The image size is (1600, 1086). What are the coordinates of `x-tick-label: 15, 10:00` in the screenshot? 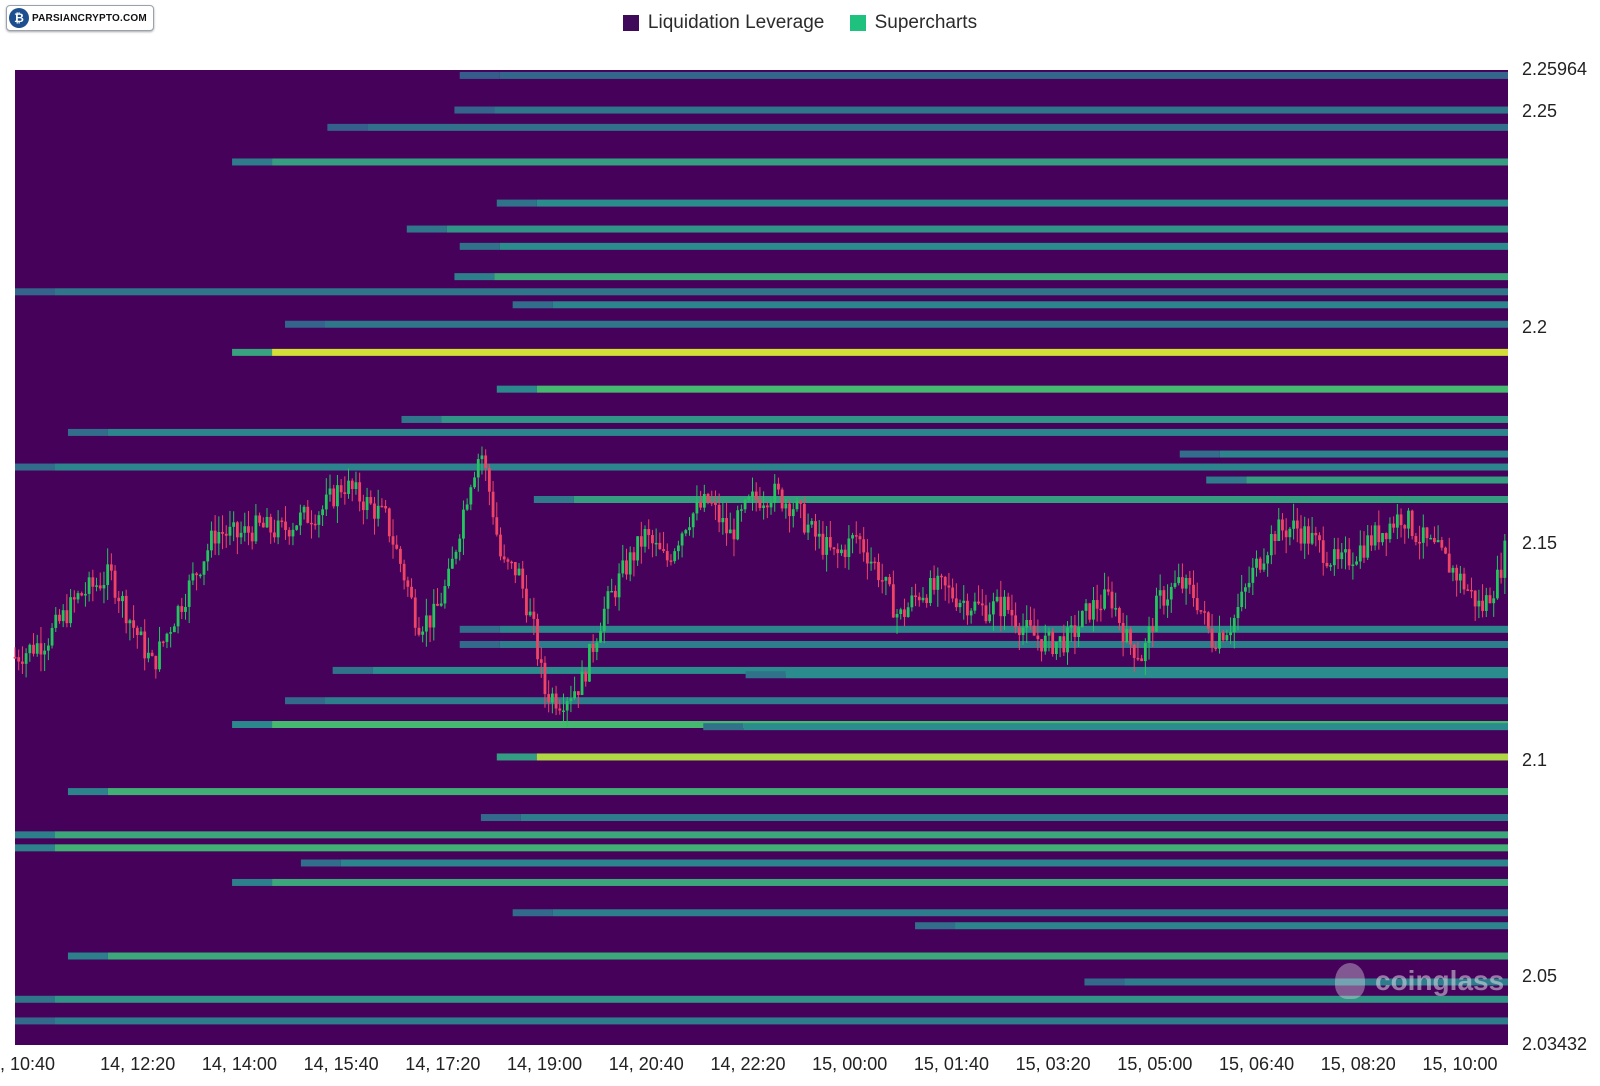 It's located at (1460, 1064).